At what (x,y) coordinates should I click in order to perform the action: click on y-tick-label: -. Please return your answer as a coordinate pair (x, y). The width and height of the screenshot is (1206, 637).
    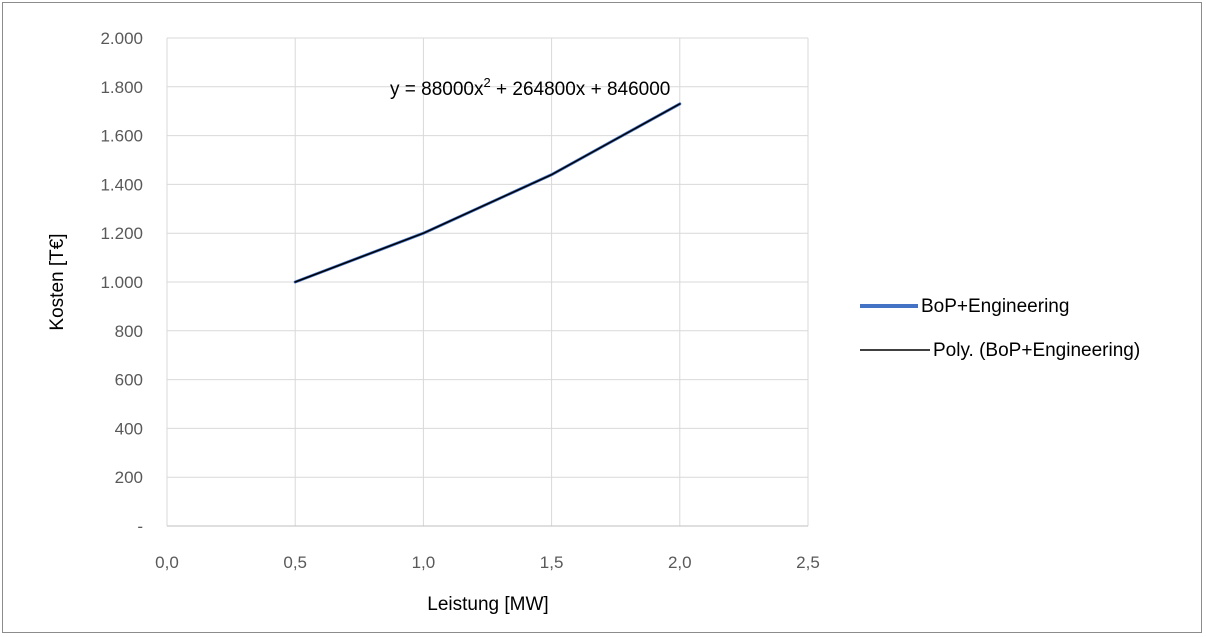
    Looking at the image, I should click on (140, 526).